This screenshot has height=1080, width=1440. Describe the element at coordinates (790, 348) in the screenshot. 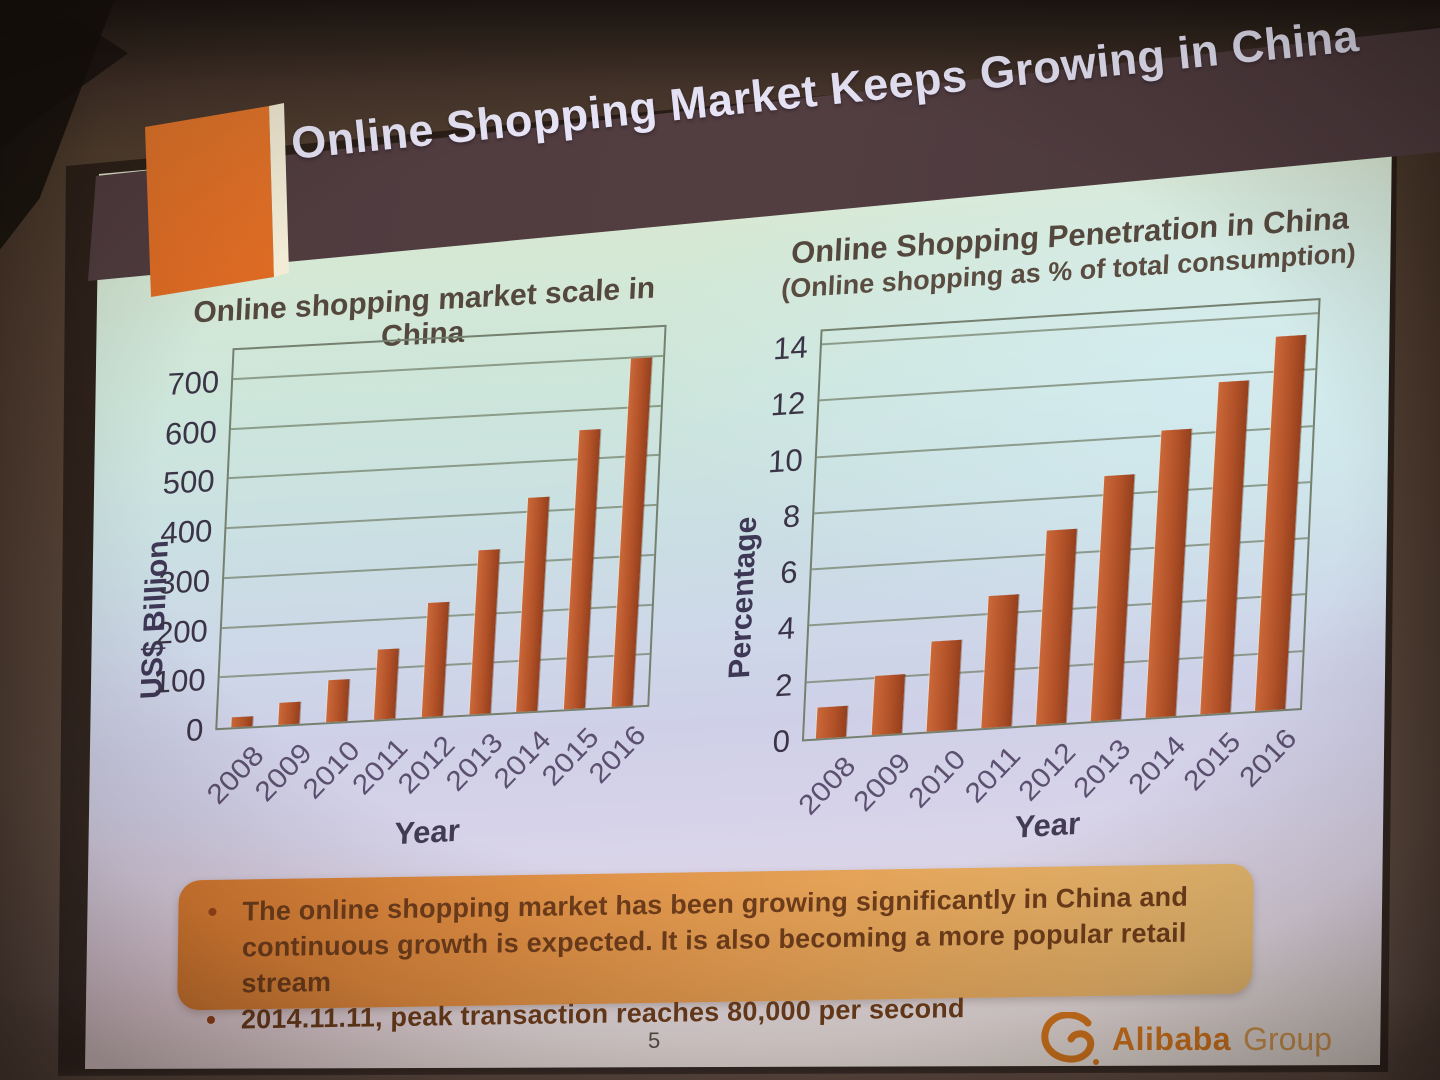

I see `y-tick-label: 14` at that location.